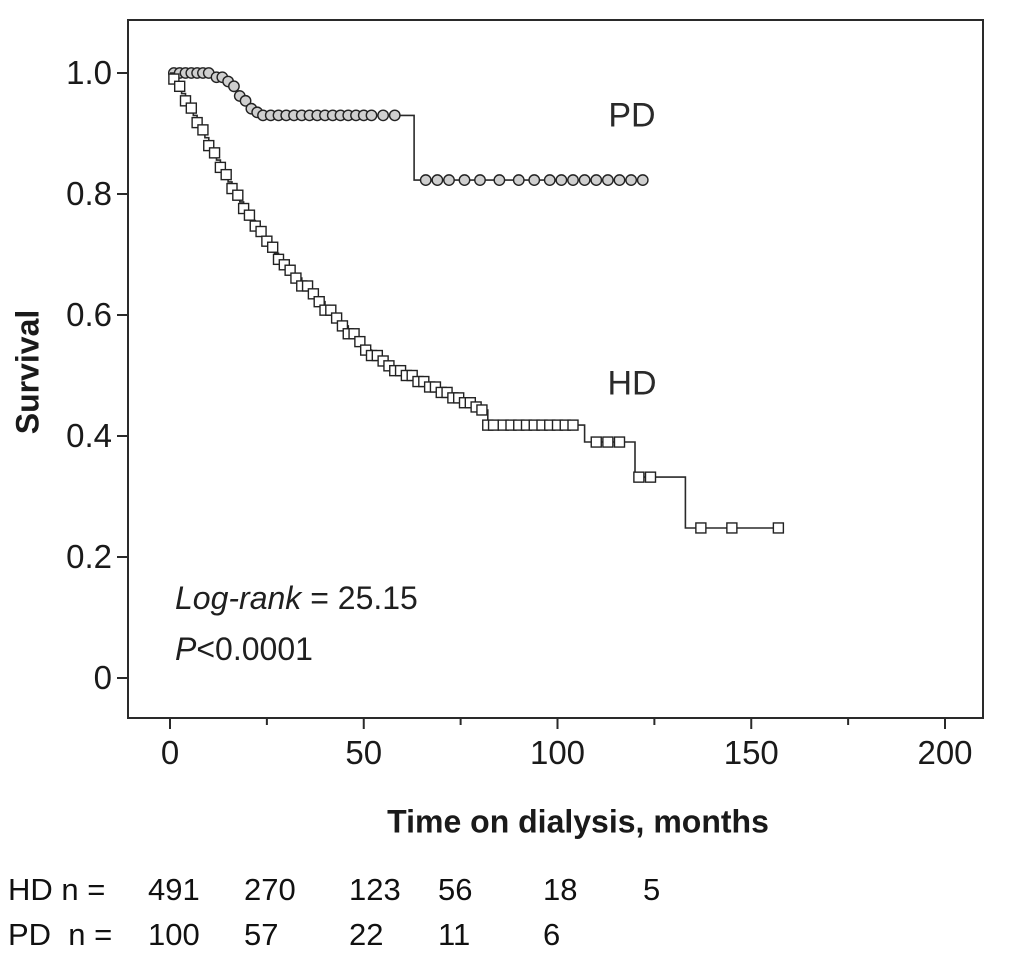  I want to click on y-tick-label: 0.6, so click(89, 314).